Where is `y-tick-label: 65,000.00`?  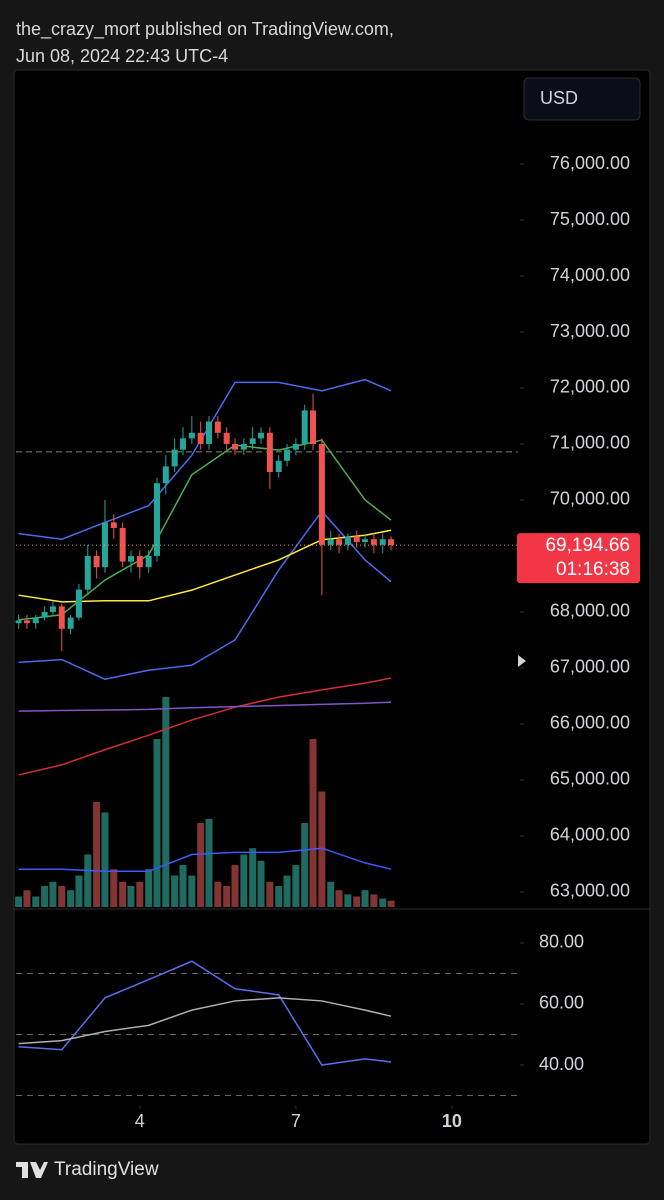 y-tick-label: 65,000.00 is located at coordinates (590, 779).